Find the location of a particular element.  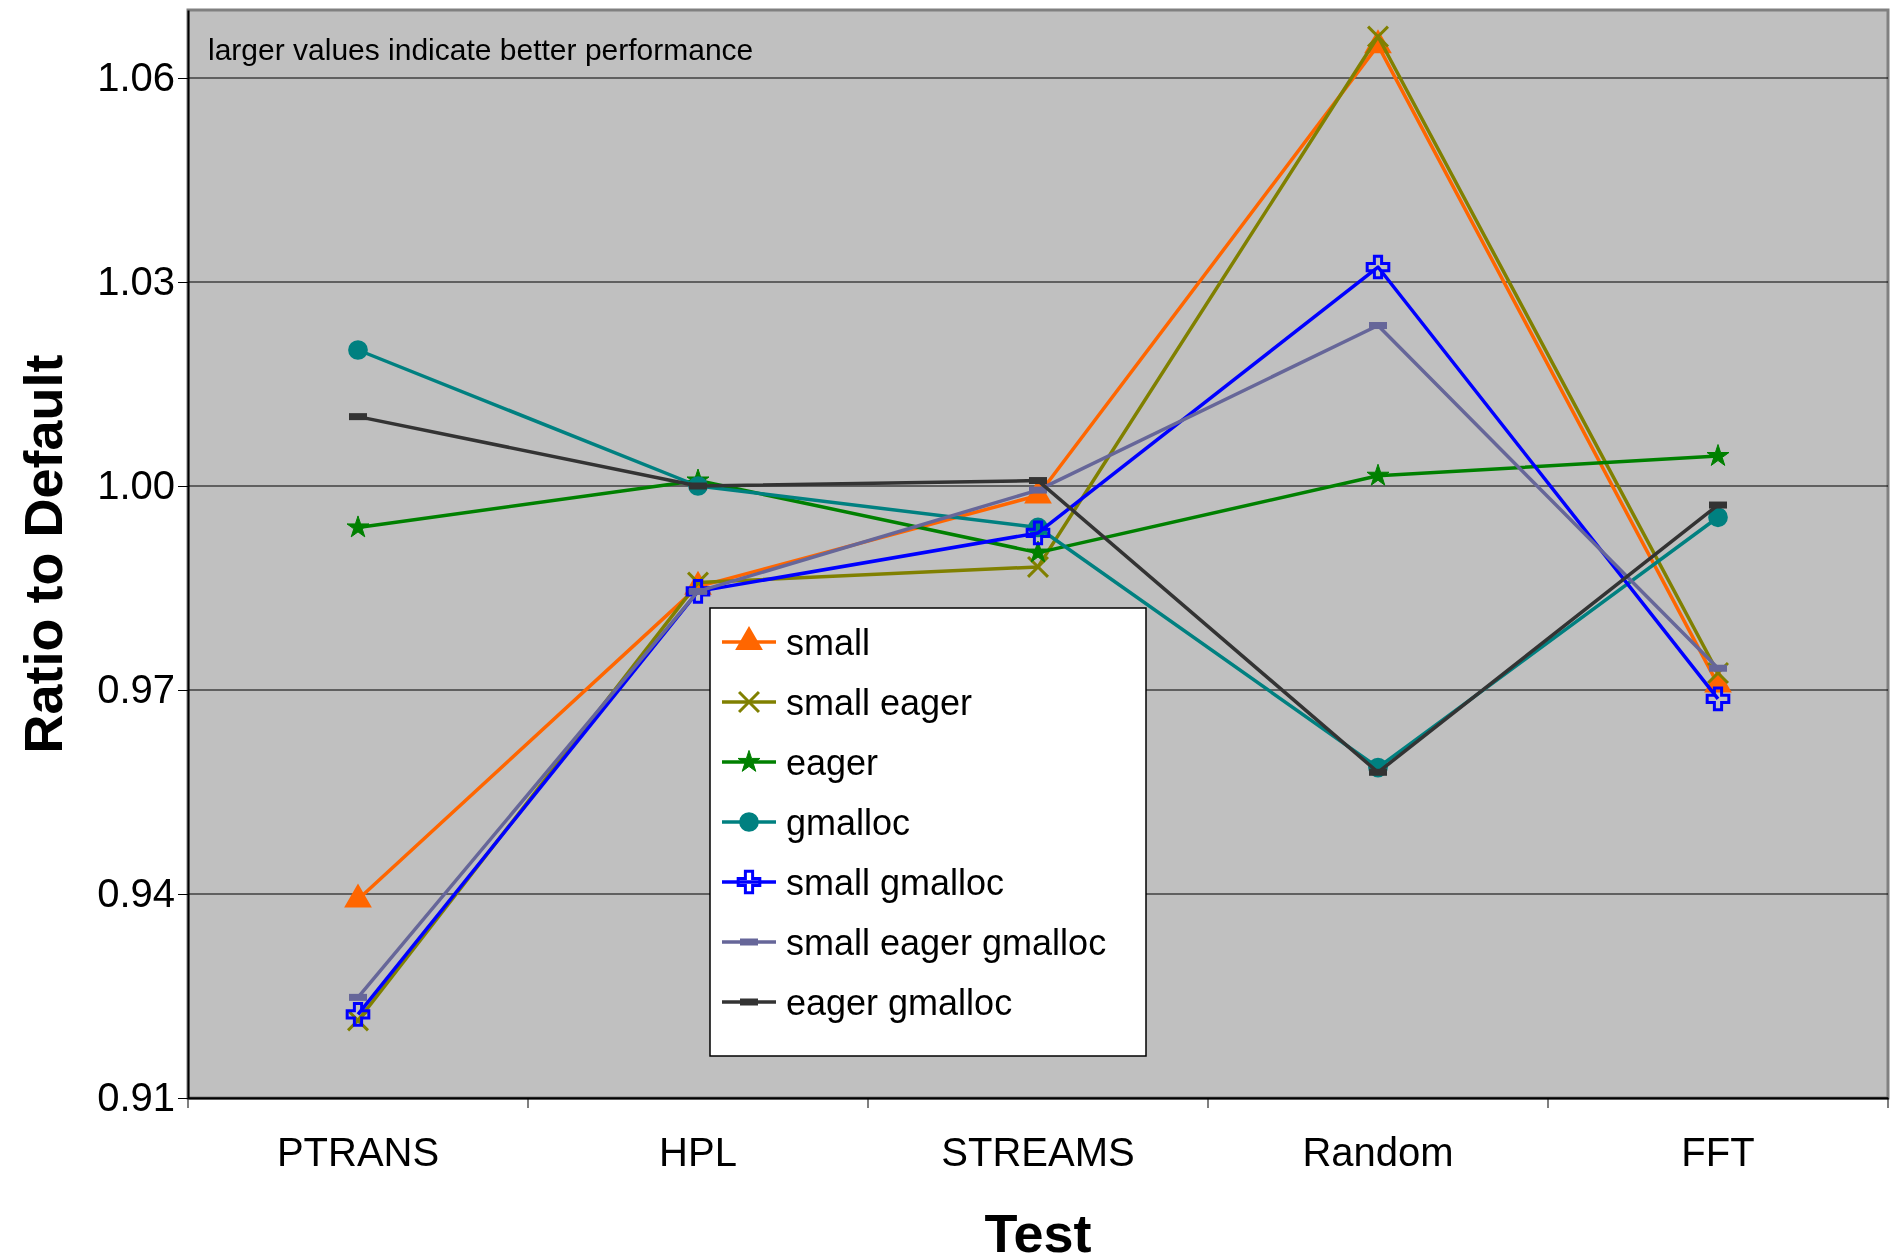

legend-label: small eager is located at coordinates (879, 702).